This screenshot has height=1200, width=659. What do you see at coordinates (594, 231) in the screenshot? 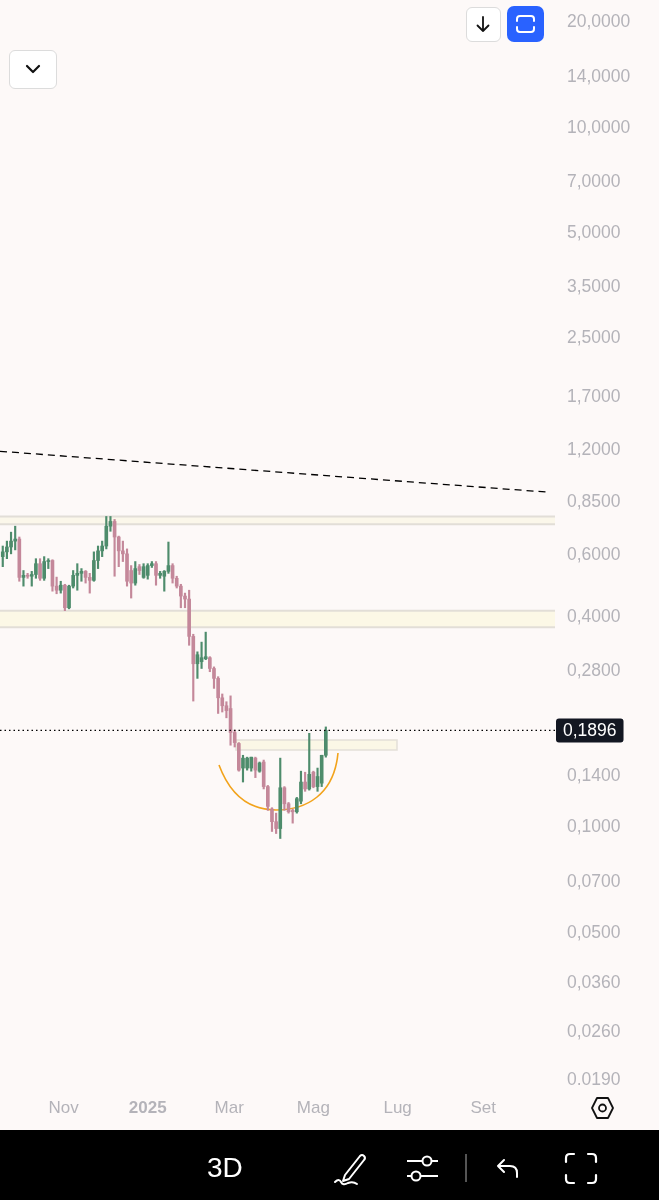
I see `y-tick-label: 5,0000` at bounding box center [594, 231].